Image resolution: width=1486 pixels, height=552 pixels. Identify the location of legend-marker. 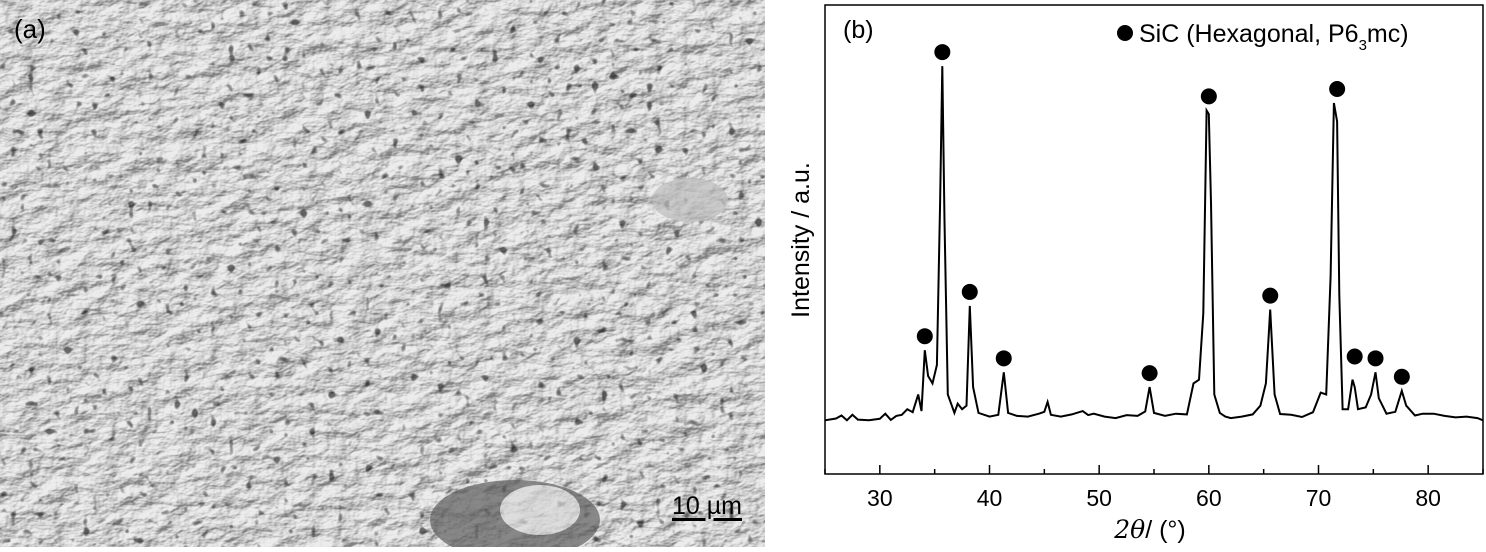
(1125, 33).